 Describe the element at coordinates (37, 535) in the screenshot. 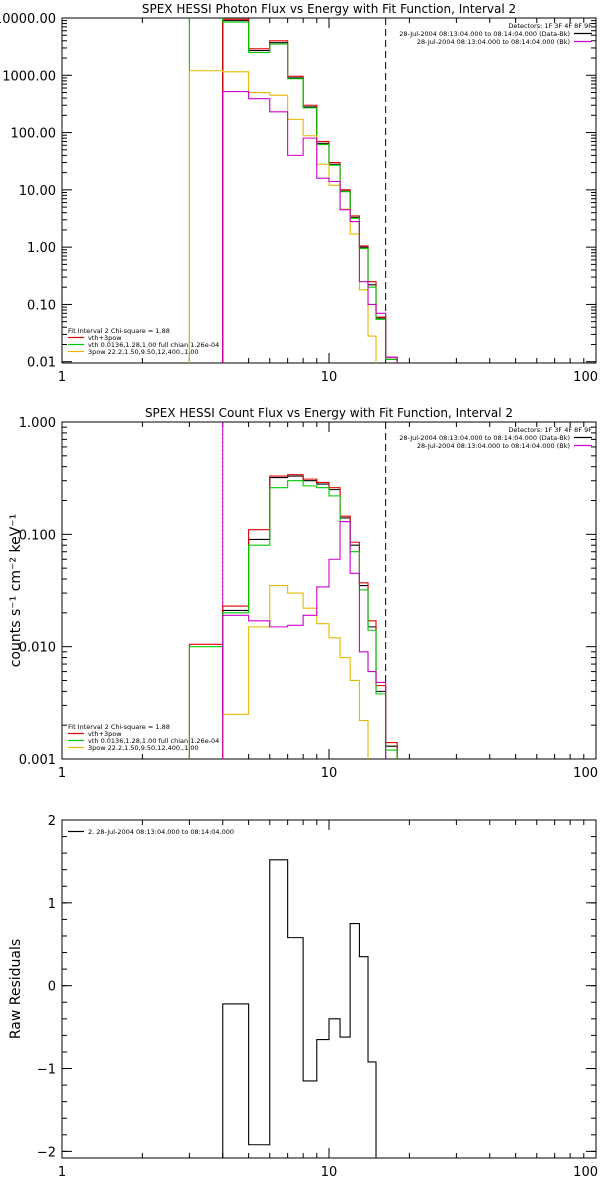

I see `y-tick-label: 0.100` at that location.